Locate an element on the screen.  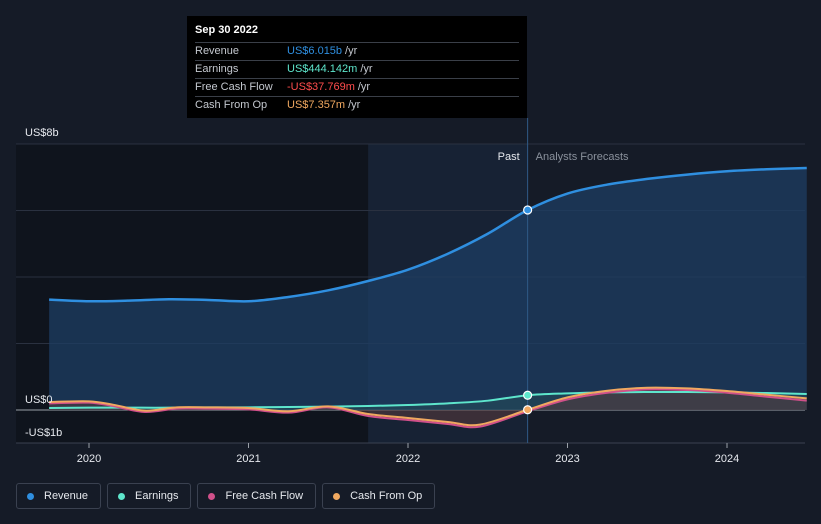
x-tick-label: 2020 is located at coordinates (89, 459).